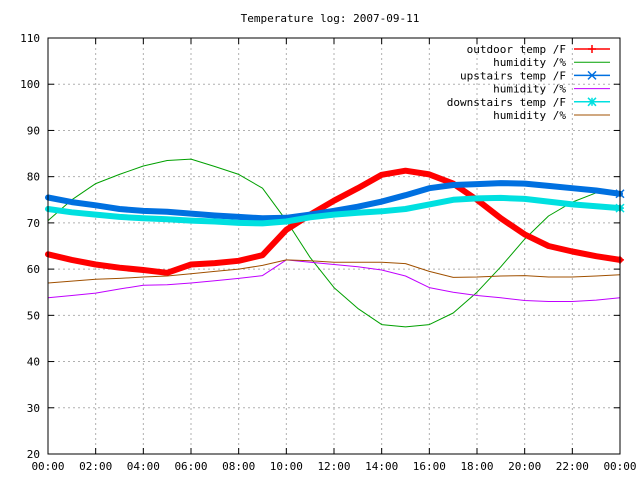 The image size is (640, 480). What do you see at coordinates (429, 466) in the screenshot?
I see `x-tick-label: 16:00` at bounding box center [429, 466].